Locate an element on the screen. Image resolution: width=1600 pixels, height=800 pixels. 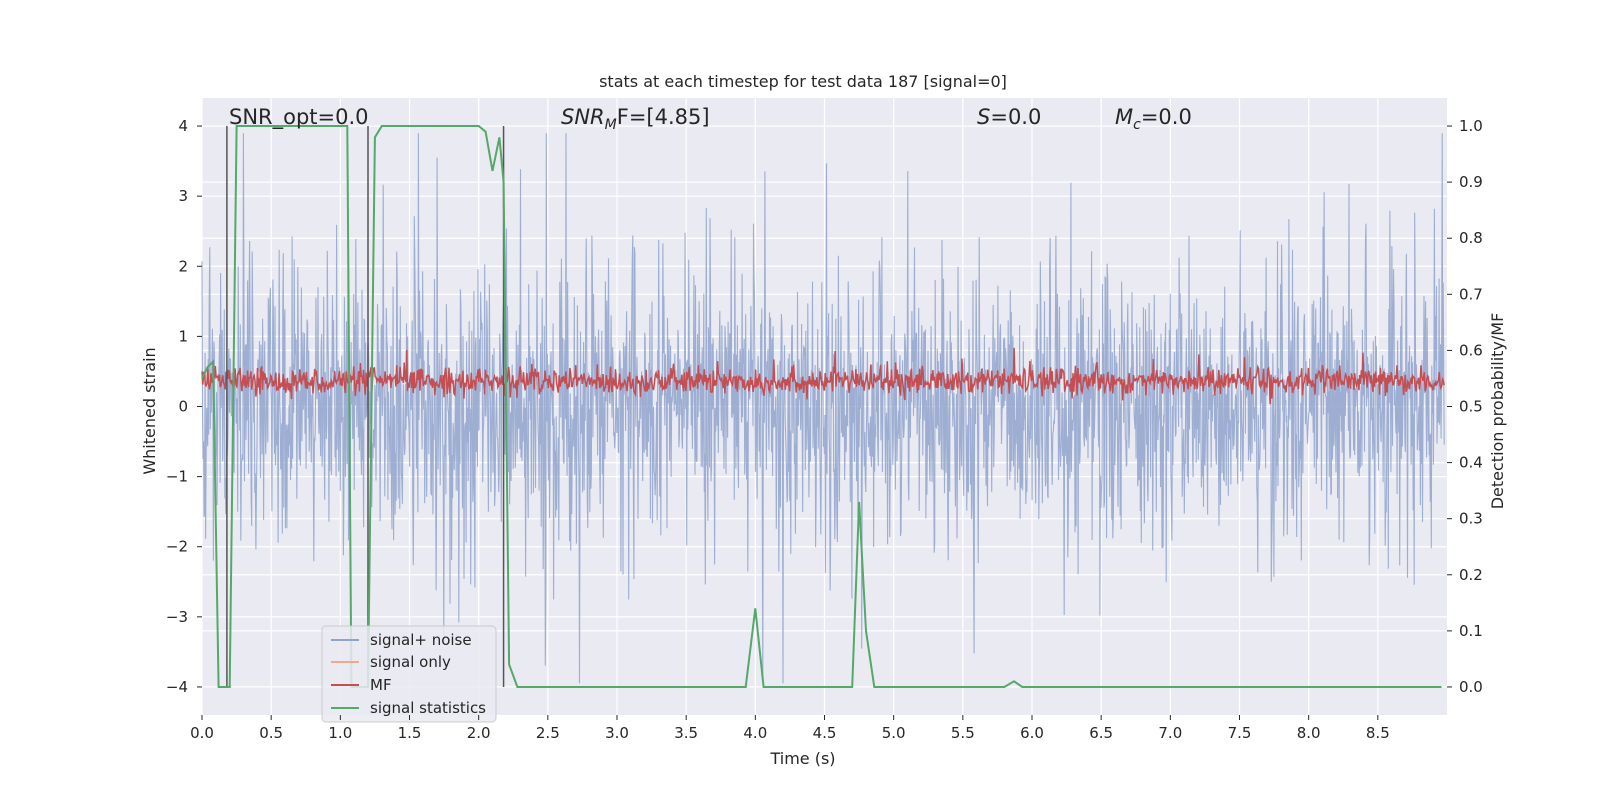
x-tick-label-11: 5.5 is located at coordinates (963, 733).